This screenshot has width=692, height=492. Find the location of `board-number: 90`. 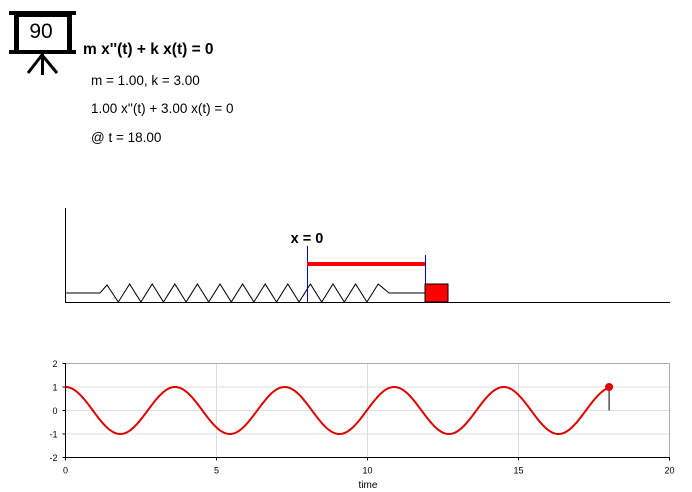

board-number: 90 is located at coordinates (41, 31).